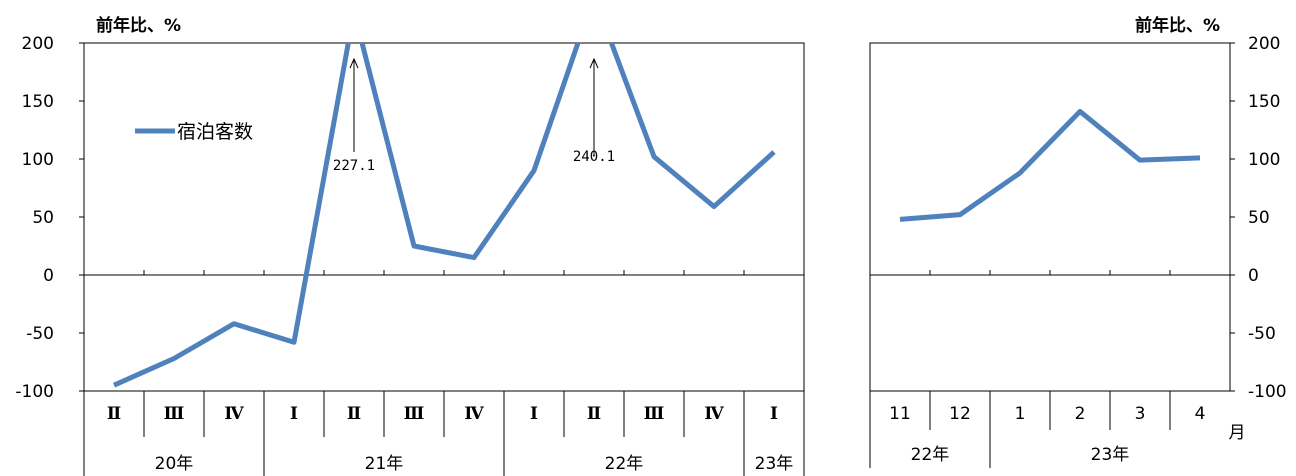 The width and height of the screenshot is (1296, 476). What do you see at coordinates (38, 44) in the screenshot?
I see `left-ytick-label: 200` at bounding box center [38, 44].